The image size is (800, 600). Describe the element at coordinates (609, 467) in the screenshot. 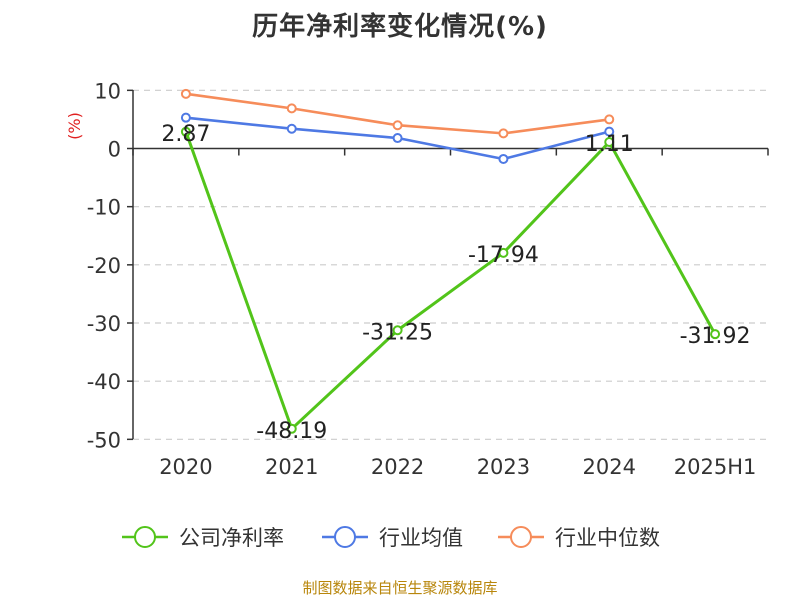

I see `x-tick-label: 2024` at that location.